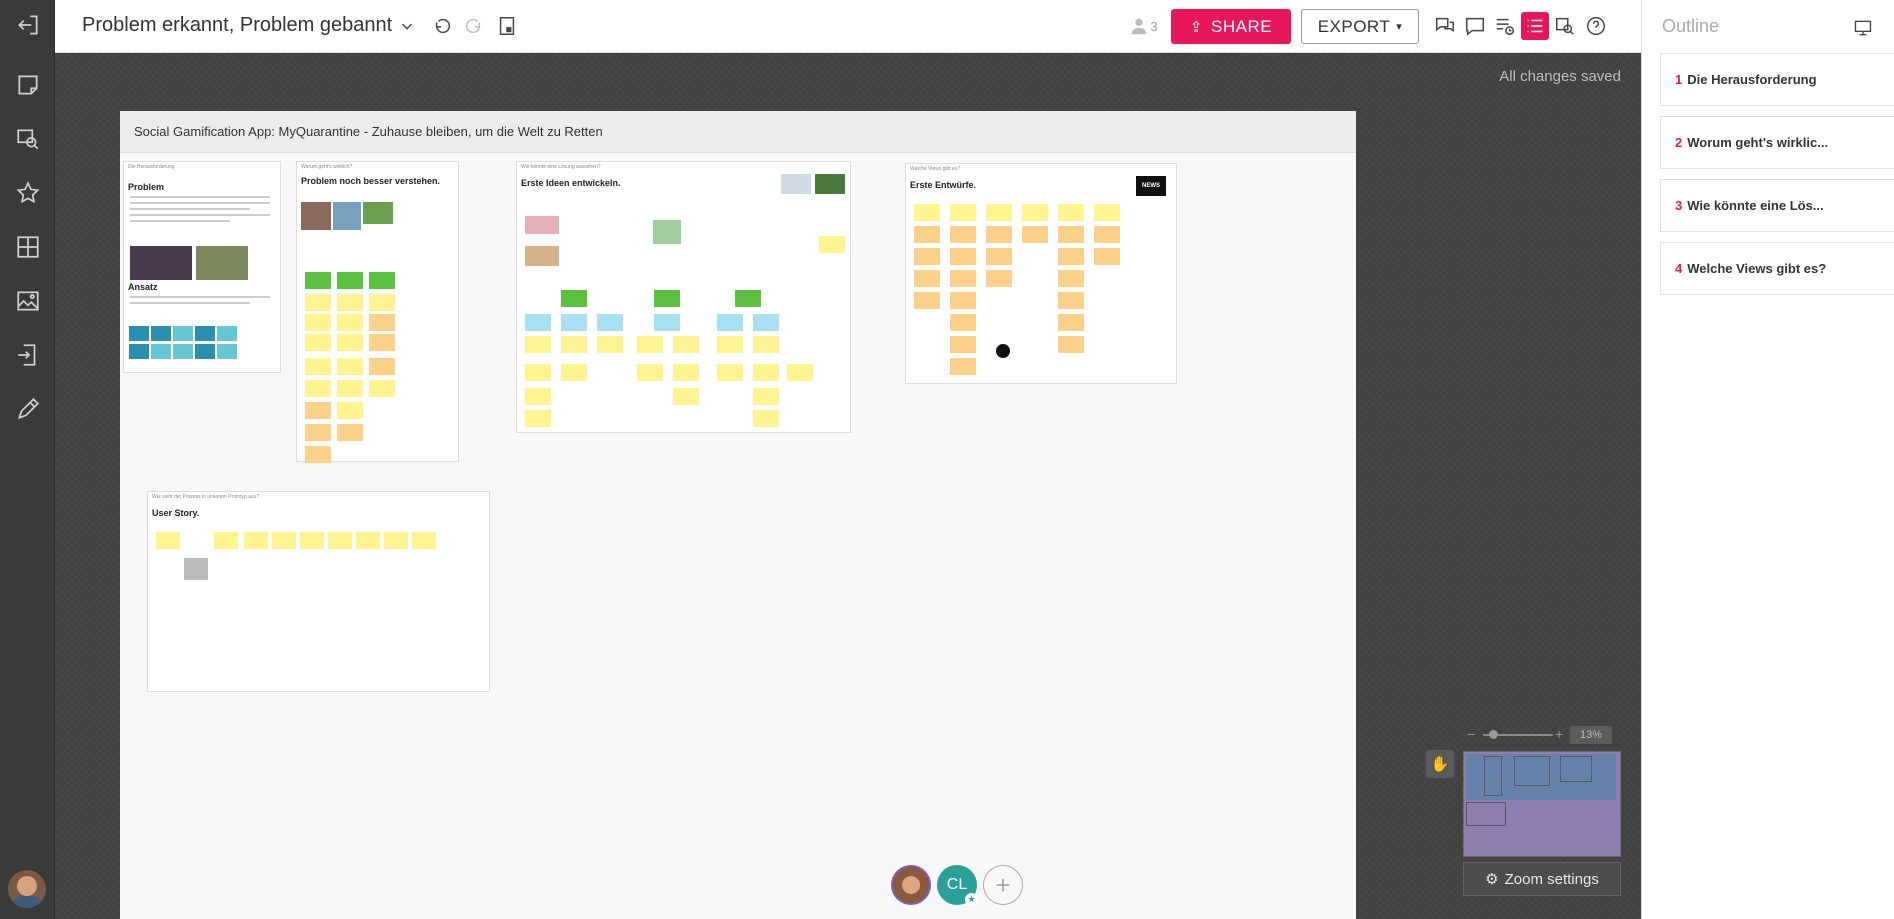 This screenshot has width=1894, height=919. What do you see at coordinates (1139, 26) in the screenshot?
I see `user-icon` at bounding box center [1139, 26].